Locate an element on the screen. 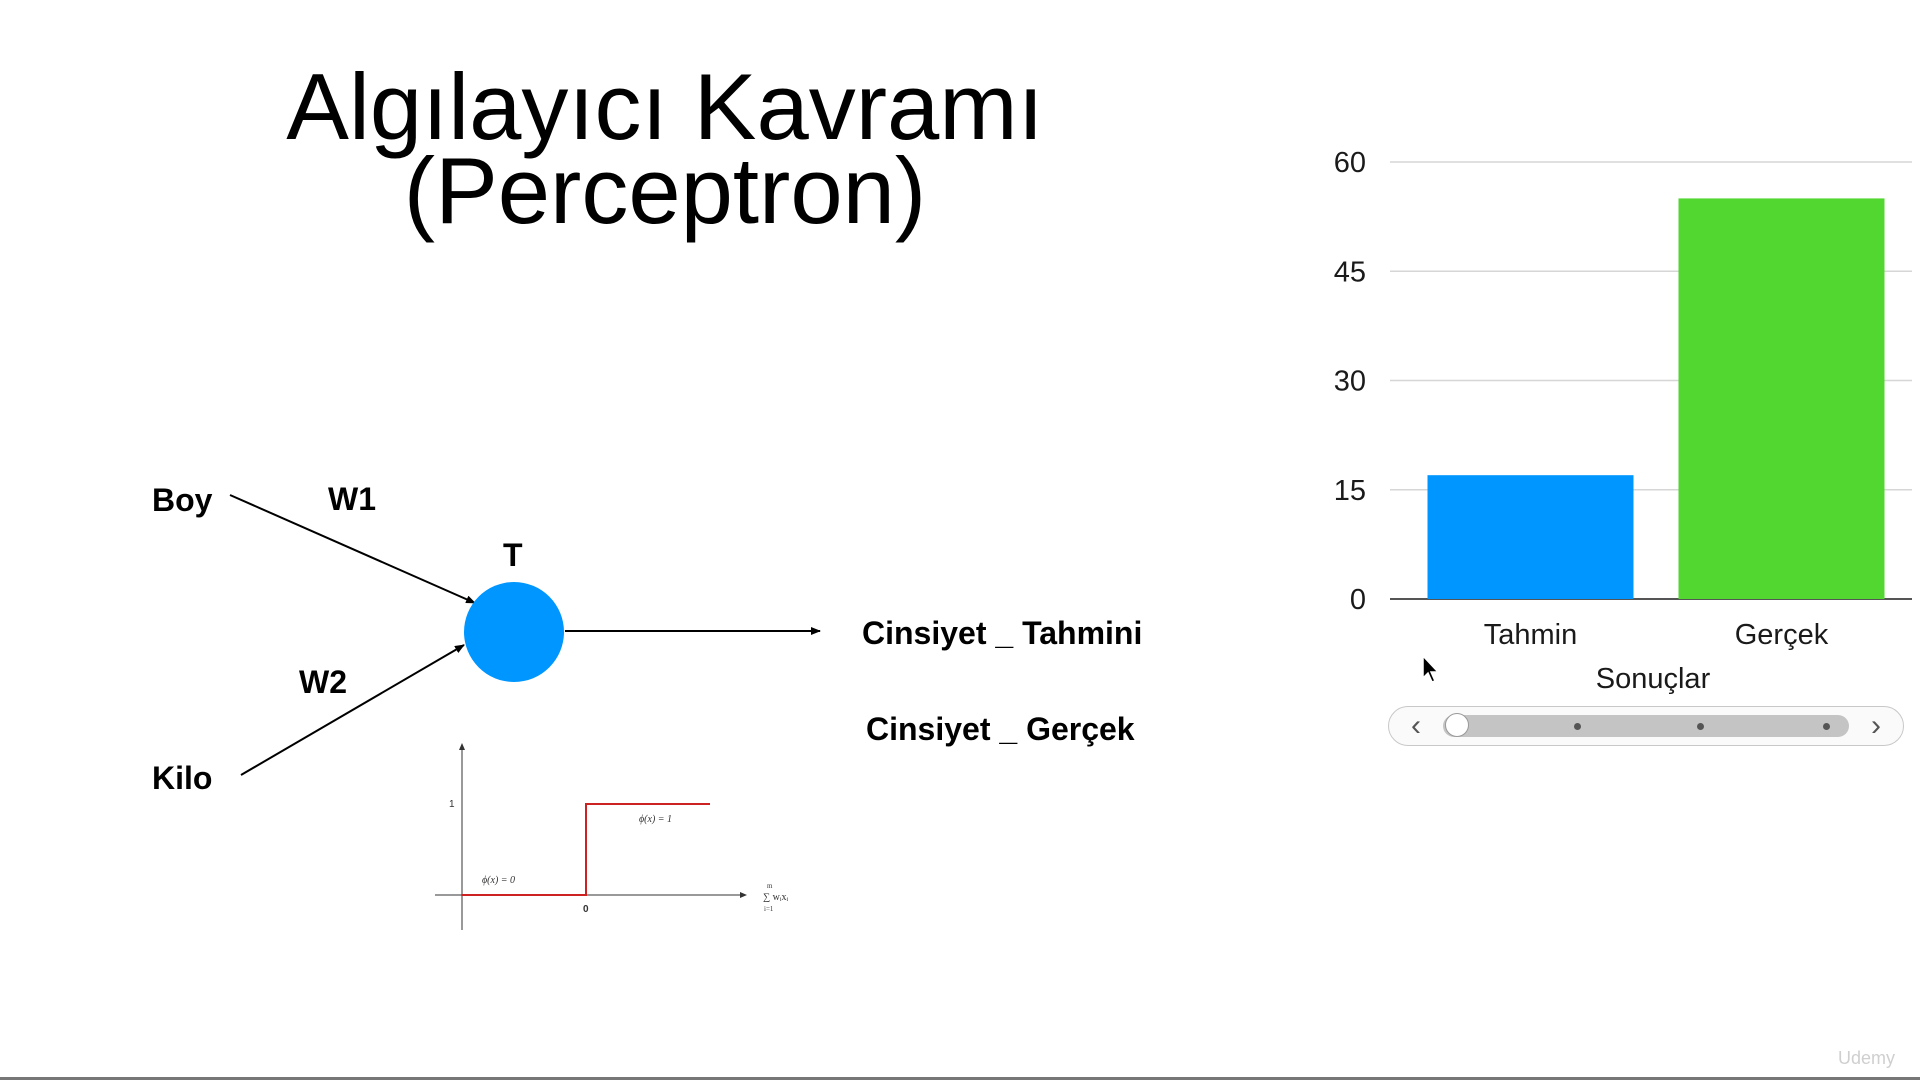 The image size is (1920, 1080). step-function-plot: 1 0 ϕ(x) = 0 ϕ(x) = 1 m ∑ wᵢxᵢ i=1 is located at coordinates (611, 836).